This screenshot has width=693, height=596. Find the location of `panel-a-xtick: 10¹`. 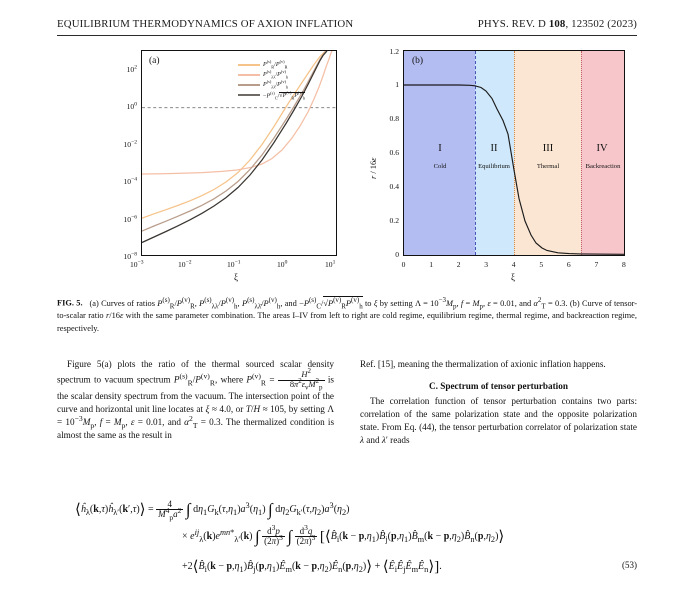

panel-a-xtick: 10¹ is located at coordinates (330, 264).